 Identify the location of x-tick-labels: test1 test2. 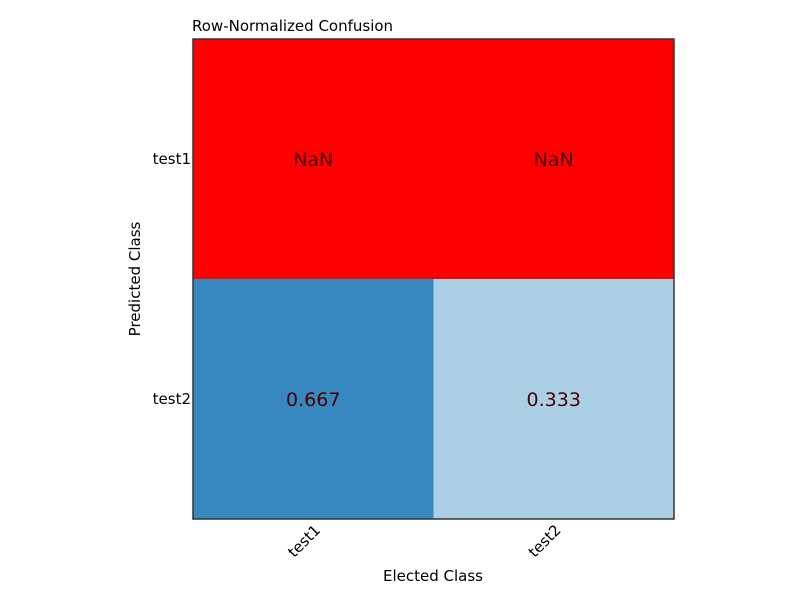
(424, 541).